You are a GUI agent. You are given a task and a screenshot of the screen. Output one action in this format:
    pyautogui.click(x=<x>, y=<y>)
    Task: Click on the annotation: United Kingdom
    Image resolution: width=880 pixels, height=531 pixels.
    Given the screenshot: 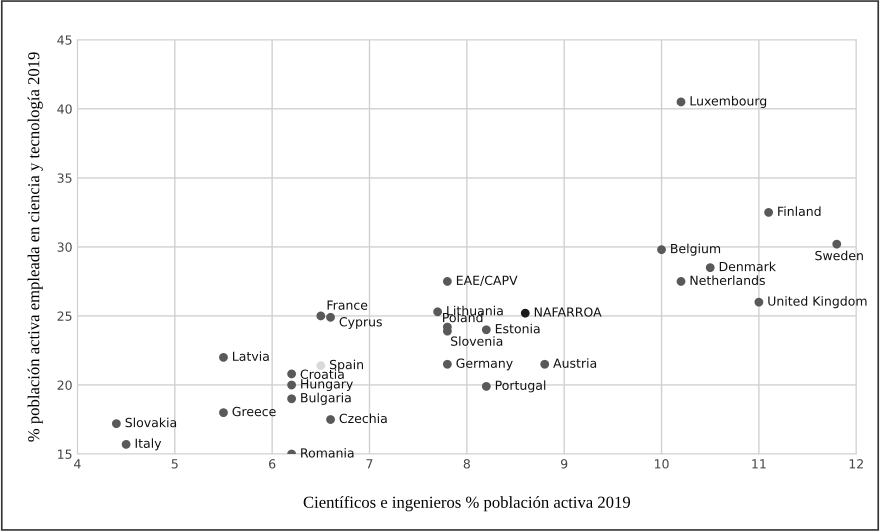 What is the action you would take?
    pyautogui.click(x=817, y=302)
    